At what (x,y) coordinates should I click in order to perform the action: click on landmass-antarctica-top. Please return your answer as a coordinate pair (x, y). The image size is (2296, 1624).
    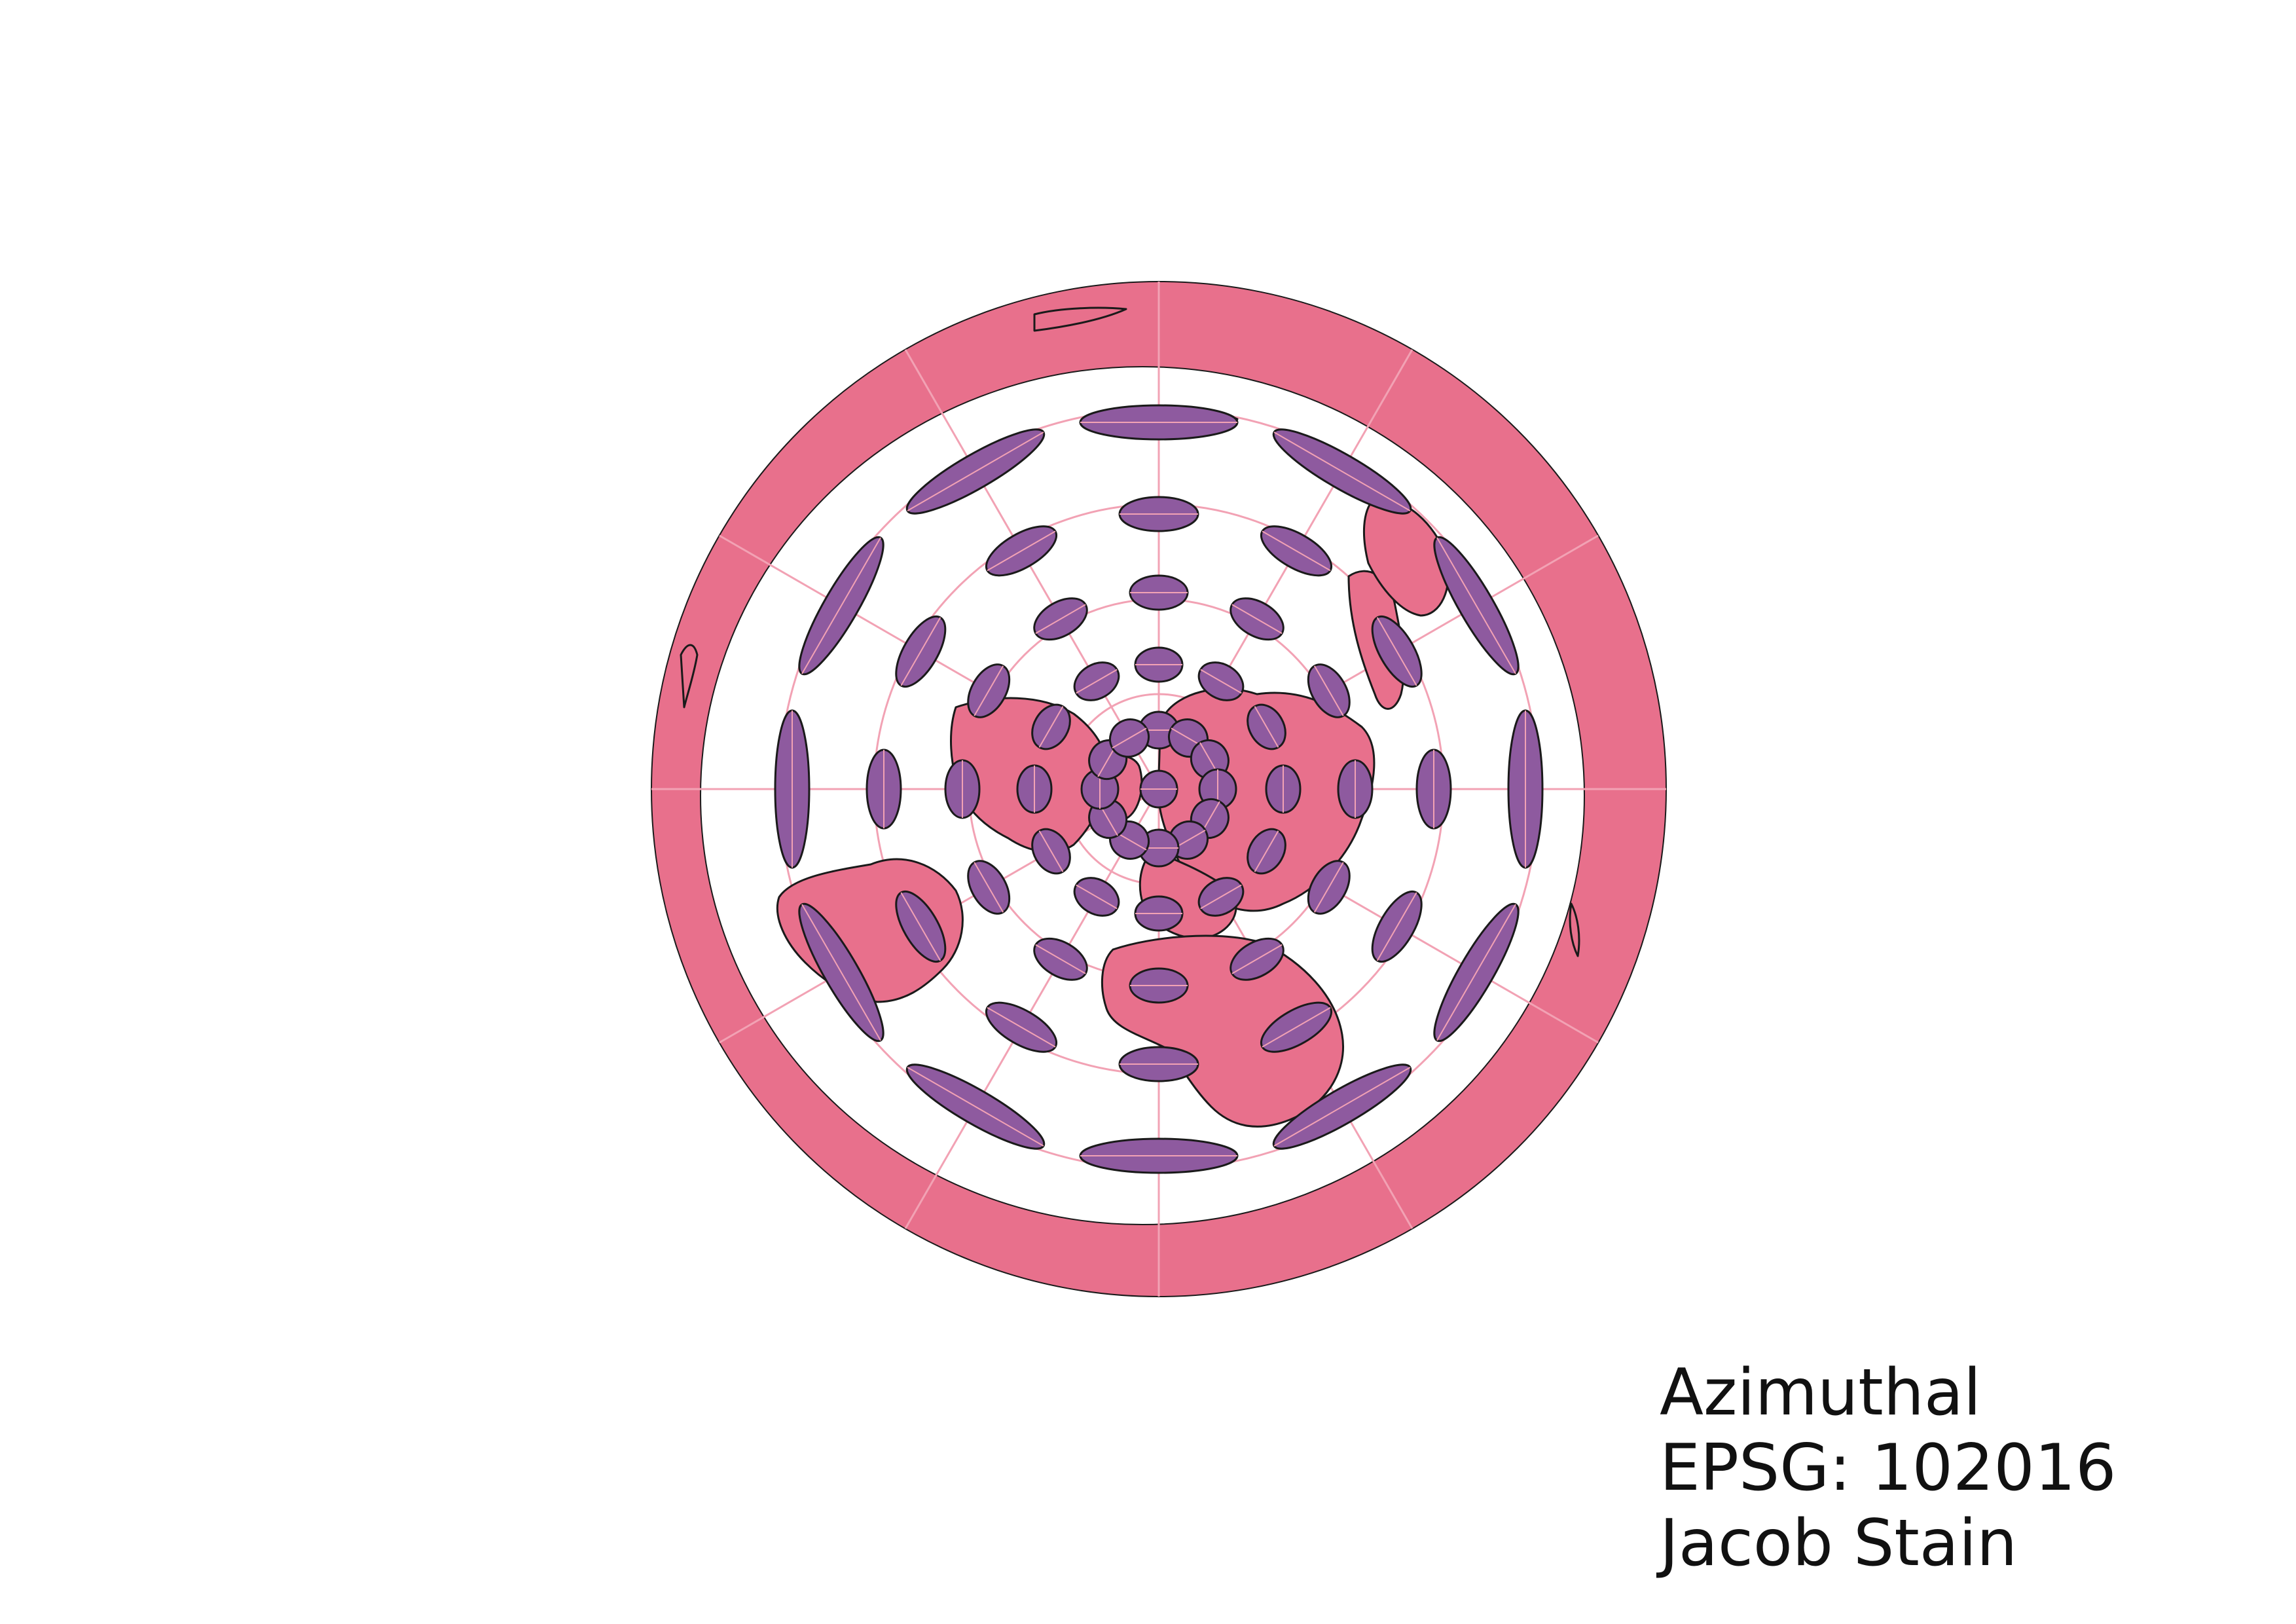
    Looking at the image, I should click on (1080, 319).